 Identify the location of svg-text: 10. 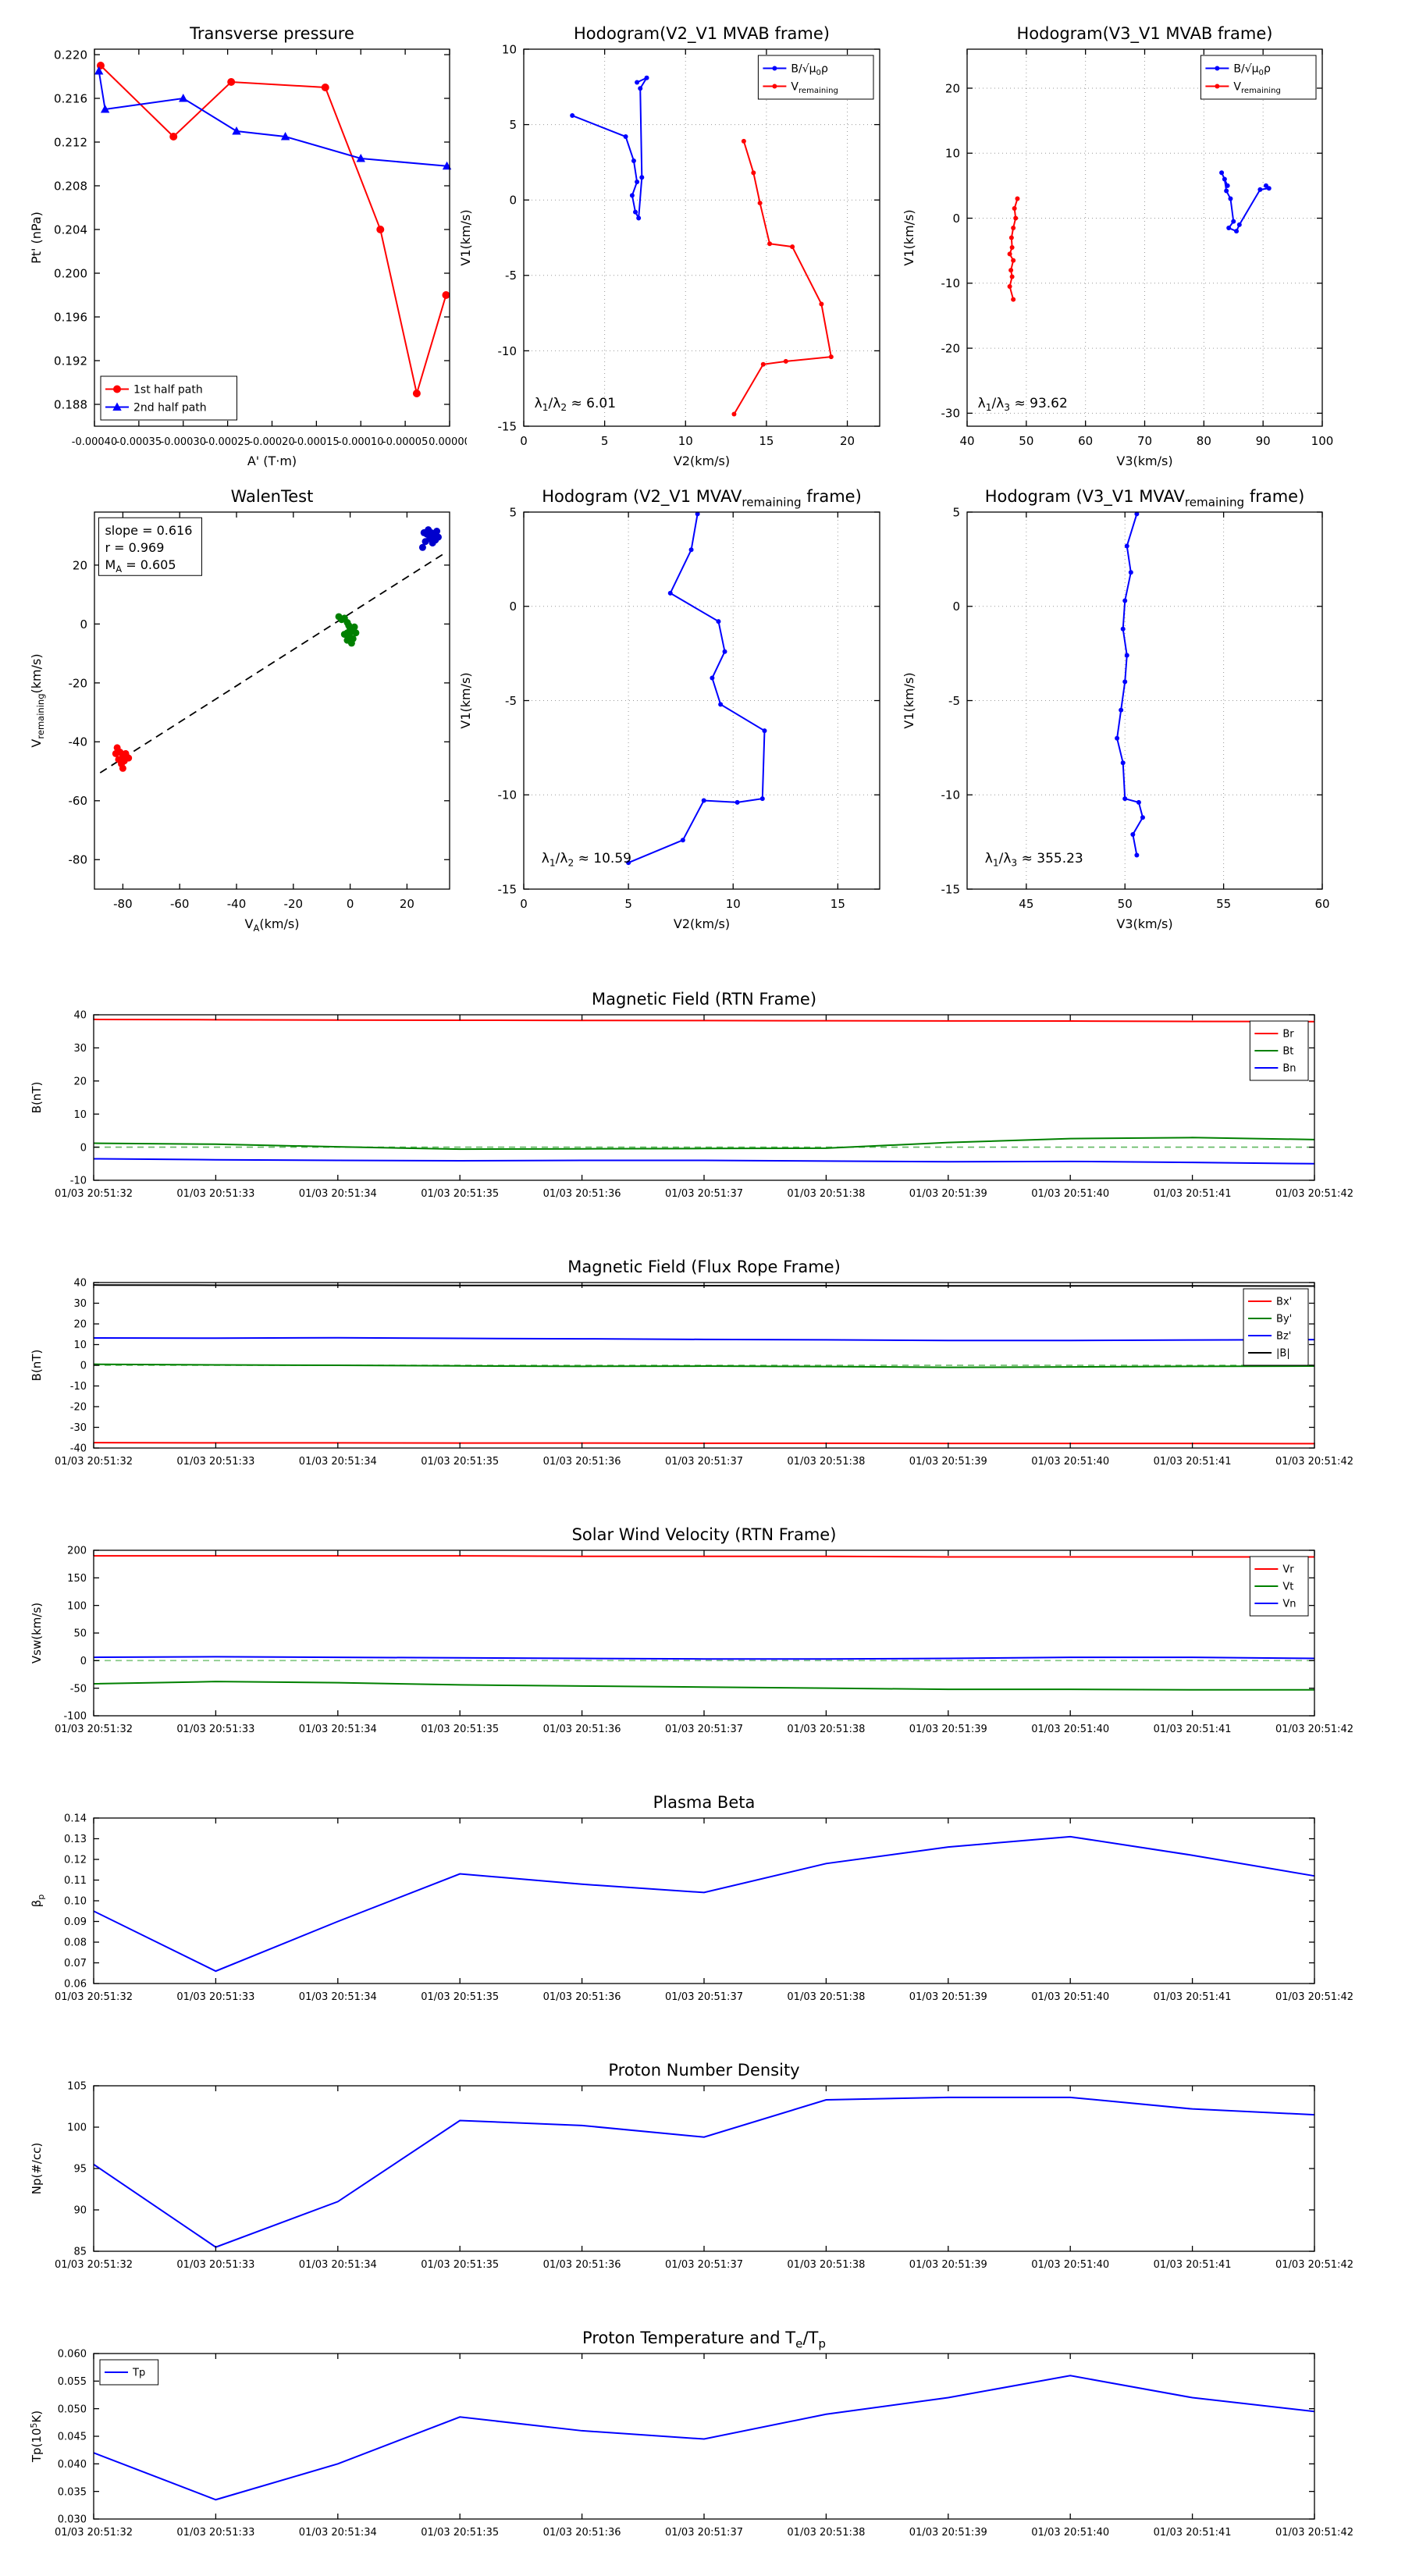
(80, 1115).